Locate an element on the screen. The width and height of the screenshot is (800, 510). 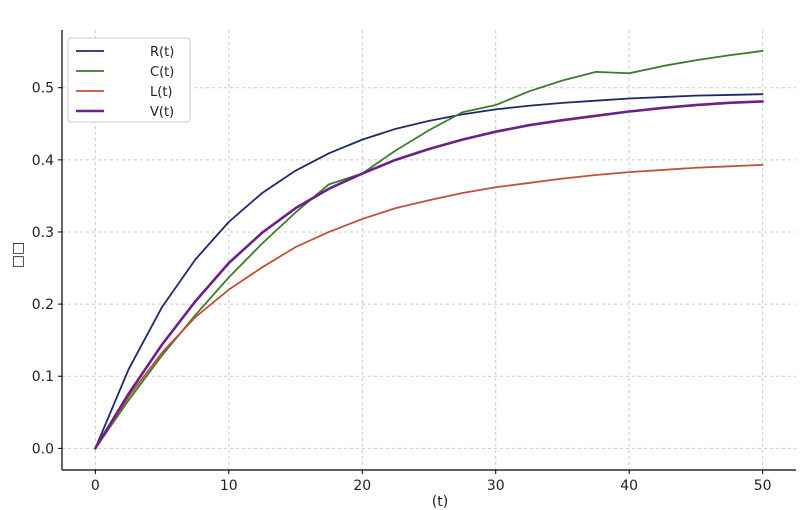
x-tick-label: 10 is located at coordinates (229, 486).